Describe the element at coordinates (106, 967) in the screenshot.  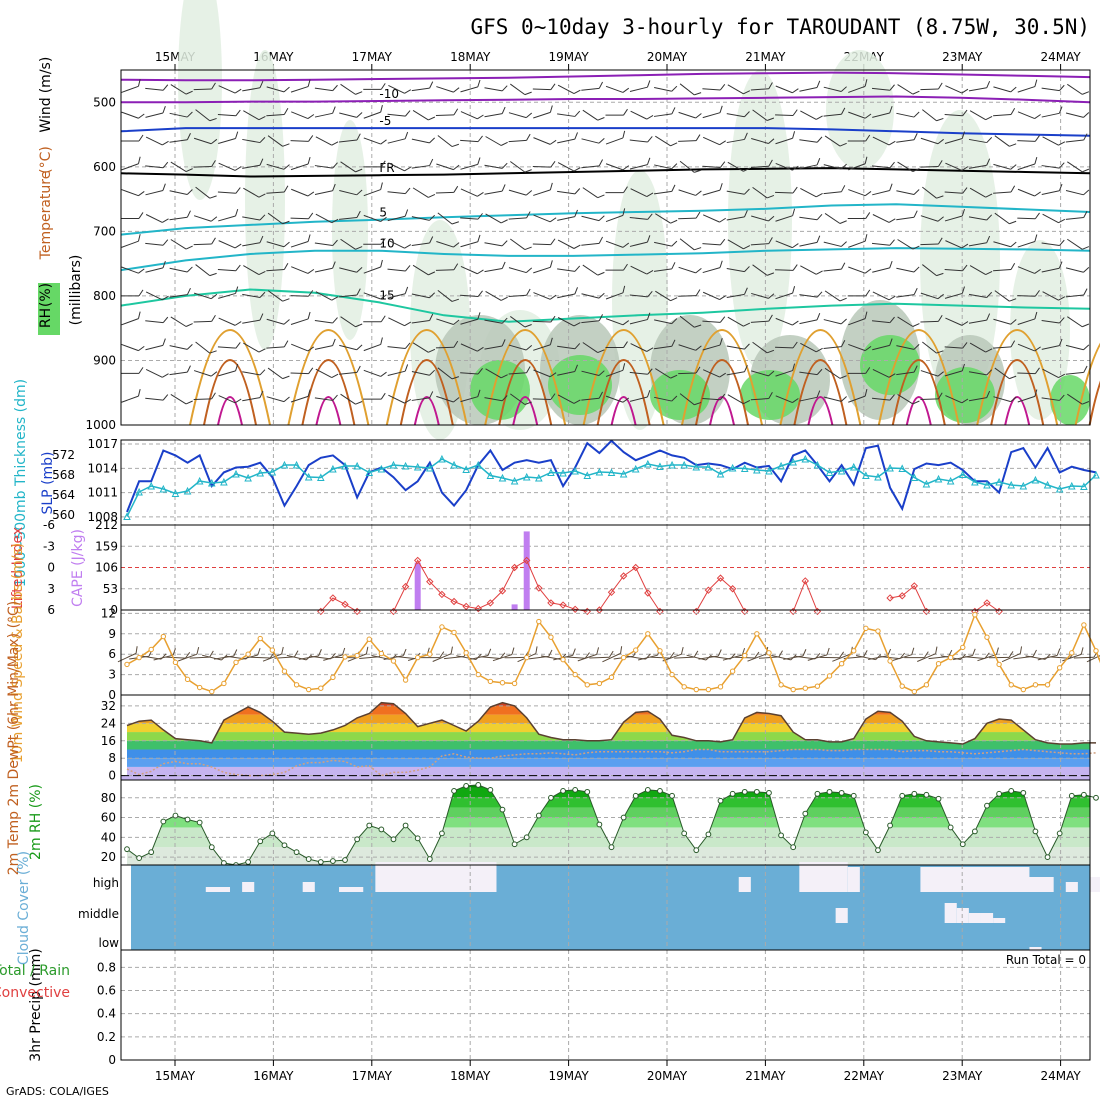
I see `precip-tick-label: 0.8` at that location.